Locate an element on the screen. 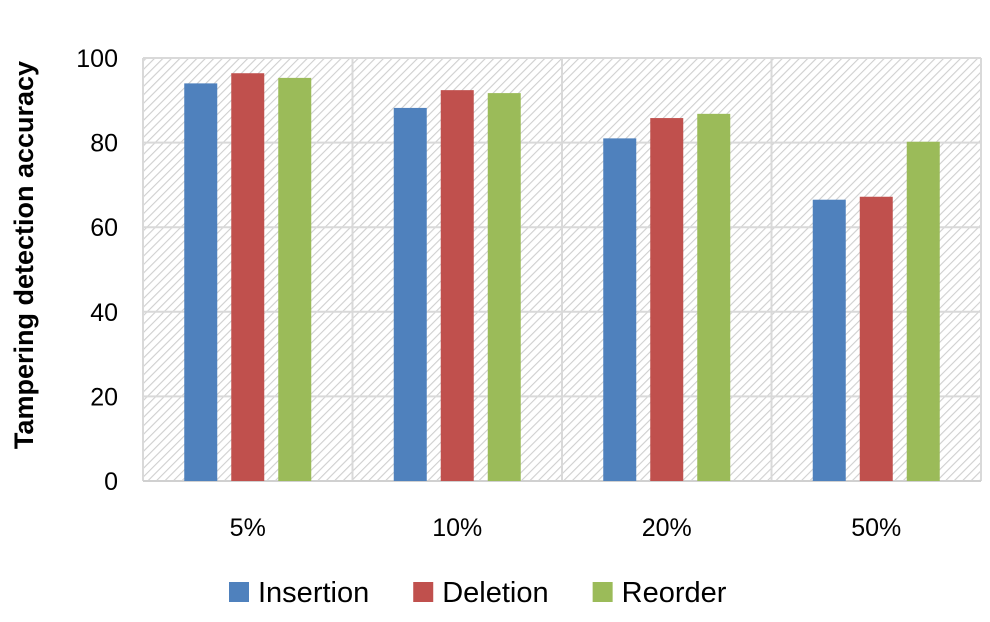 The height and width of the screenshot is (622, 990). bar-insertion-5pct is located at coordinates (201, 282).